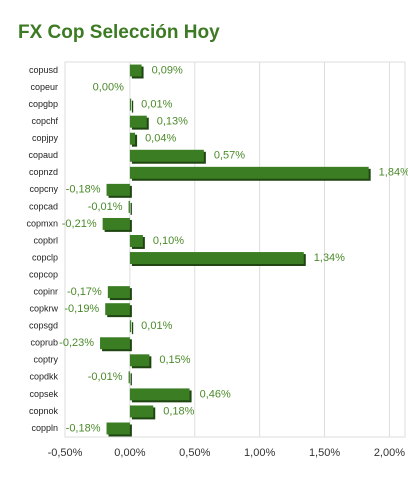  I want to click on y-tick-label: copcny, so click(43, 189).